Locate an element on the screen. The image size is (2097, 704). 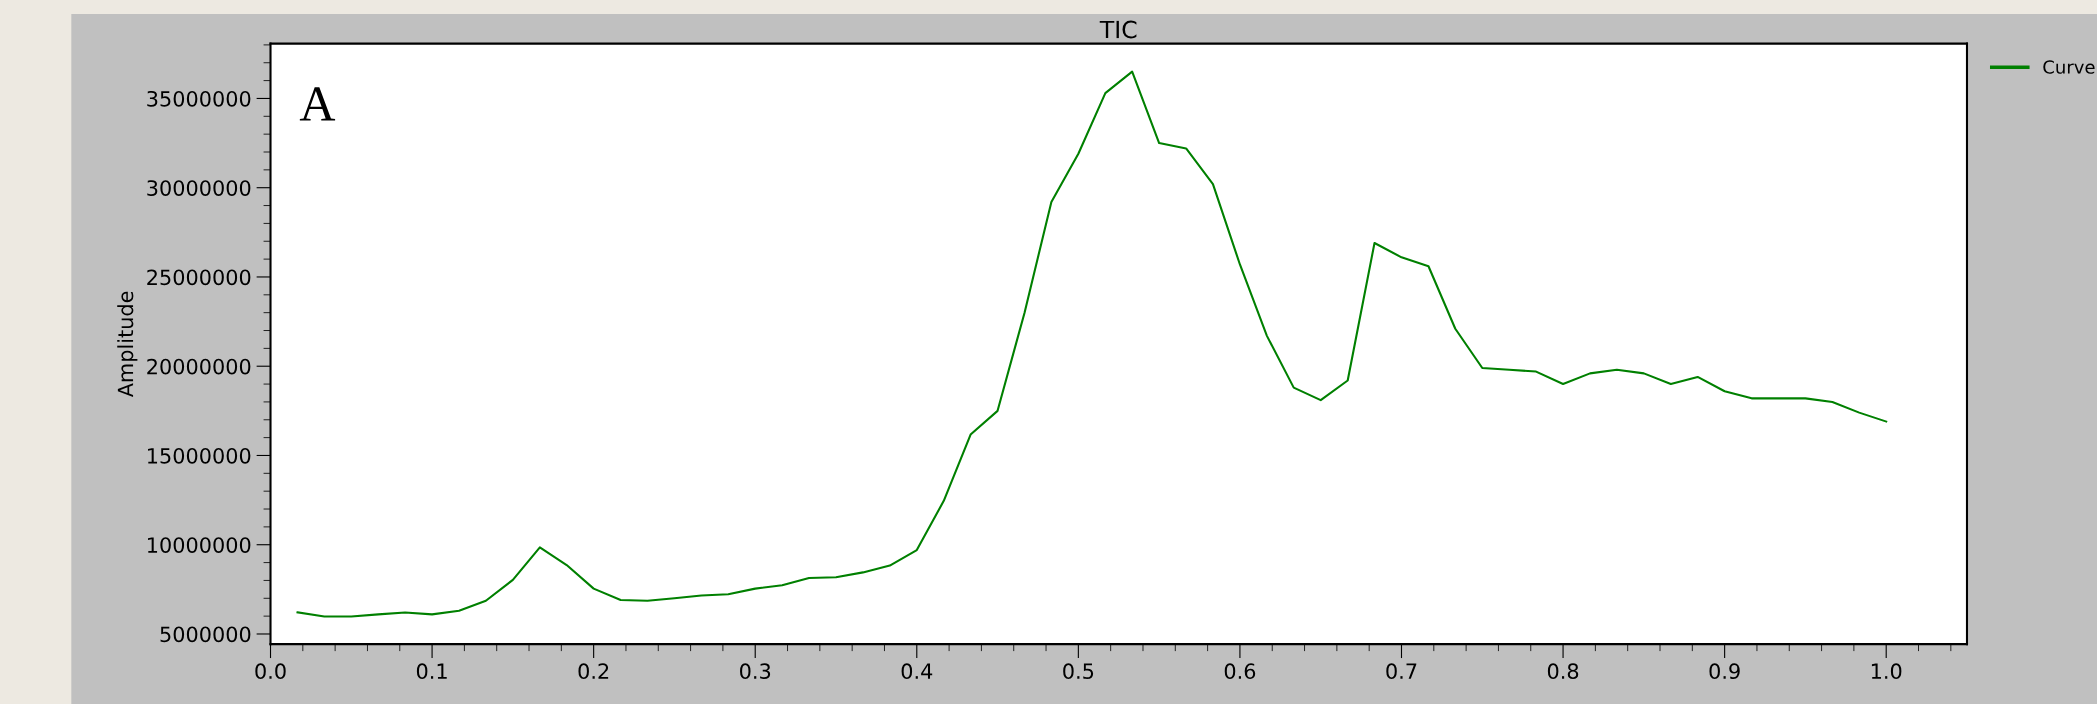
y-tick-label: 5000000 is located at coordinates (205, 634).